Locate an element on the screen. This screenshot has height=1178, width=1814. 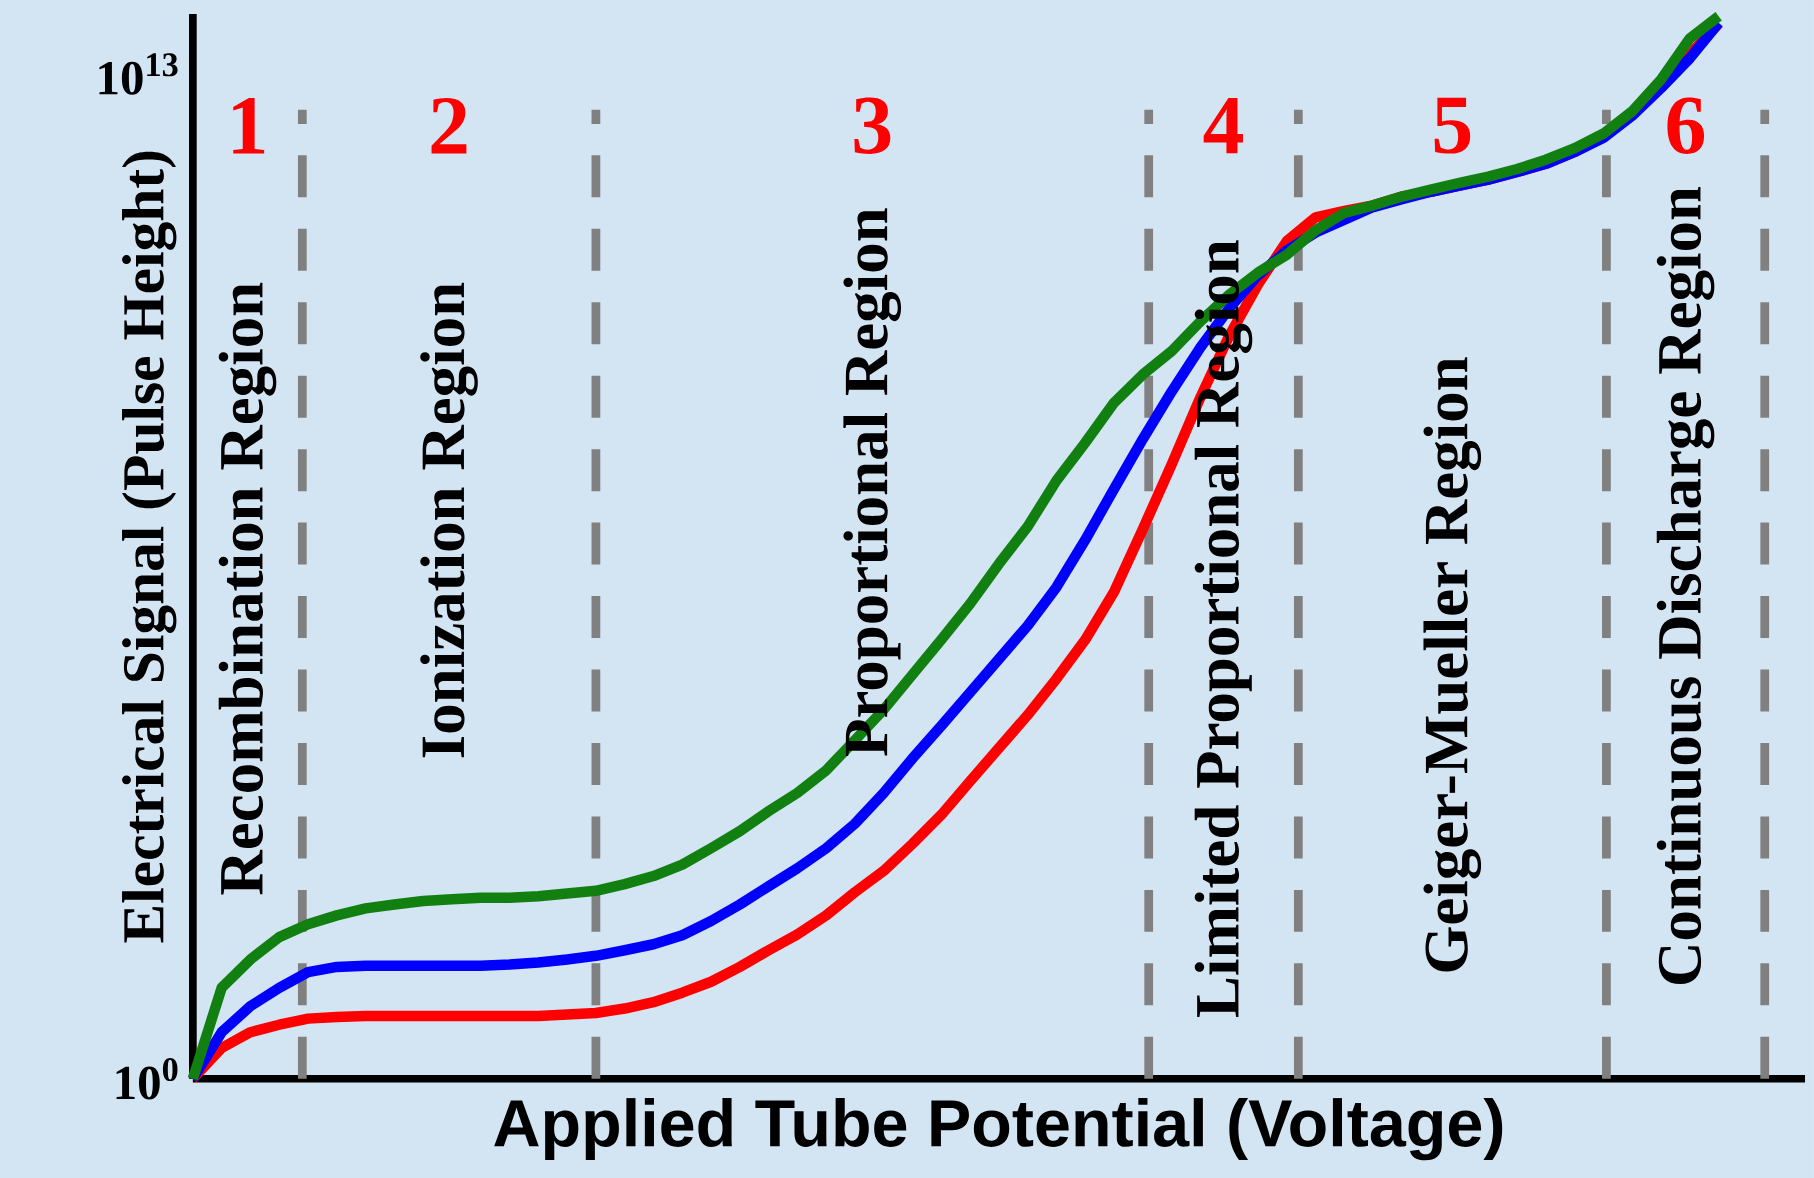
annotation: 3 is located at coordinates (872, 125).